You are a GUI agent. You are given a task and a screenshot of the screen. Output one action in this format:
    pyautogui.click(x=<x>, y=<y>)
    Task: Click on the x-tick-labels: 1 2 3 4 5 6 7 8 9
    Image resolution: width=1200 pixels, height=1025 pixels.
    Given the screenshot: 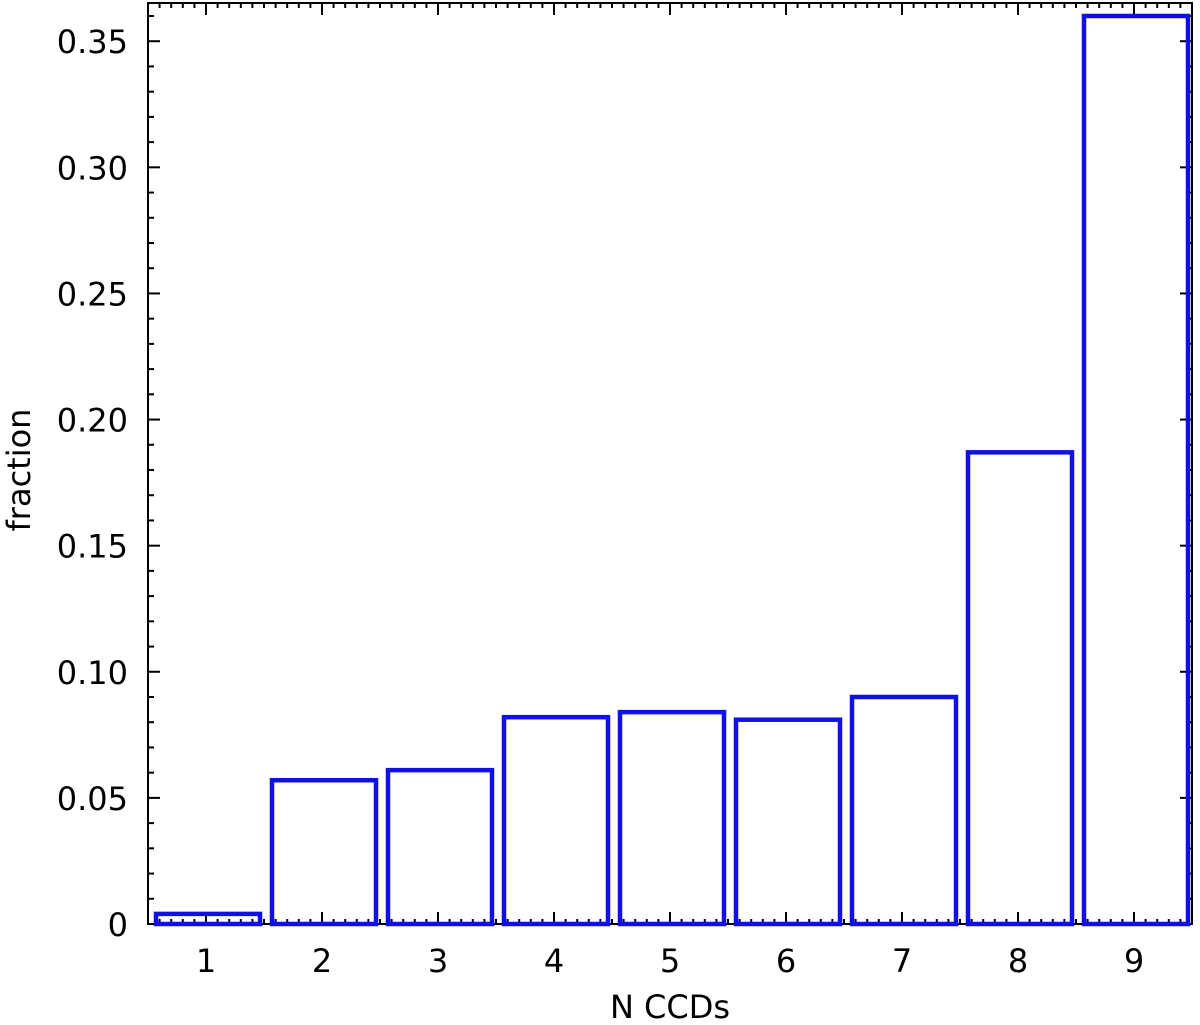 What is the action you would take?
    pyautogui.click(x=670, y=961)
    